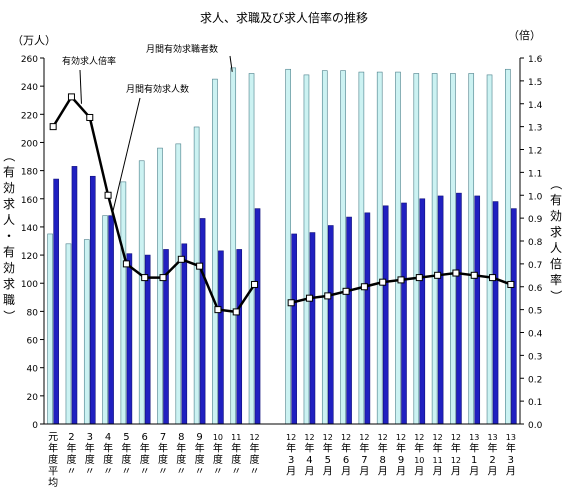 This screenshot has width=568, height=500. I want to click on annotation-seekers: 月間有効求職者数, so click(182, 49).